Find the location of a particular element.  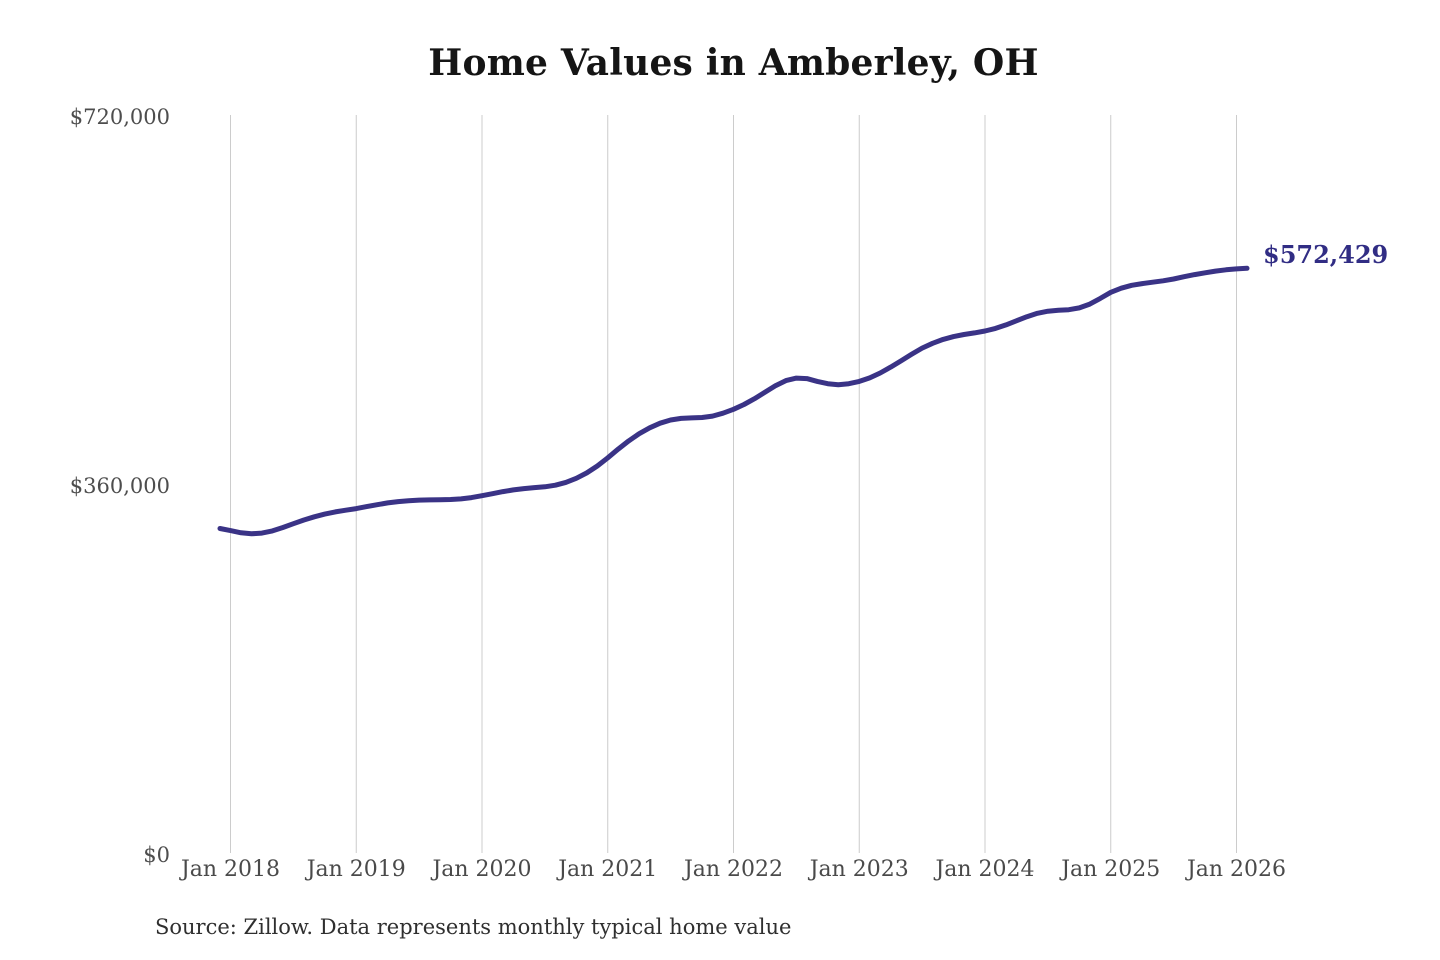

y-tick-label-1: $360,000 is located at coordinates (119, 486).